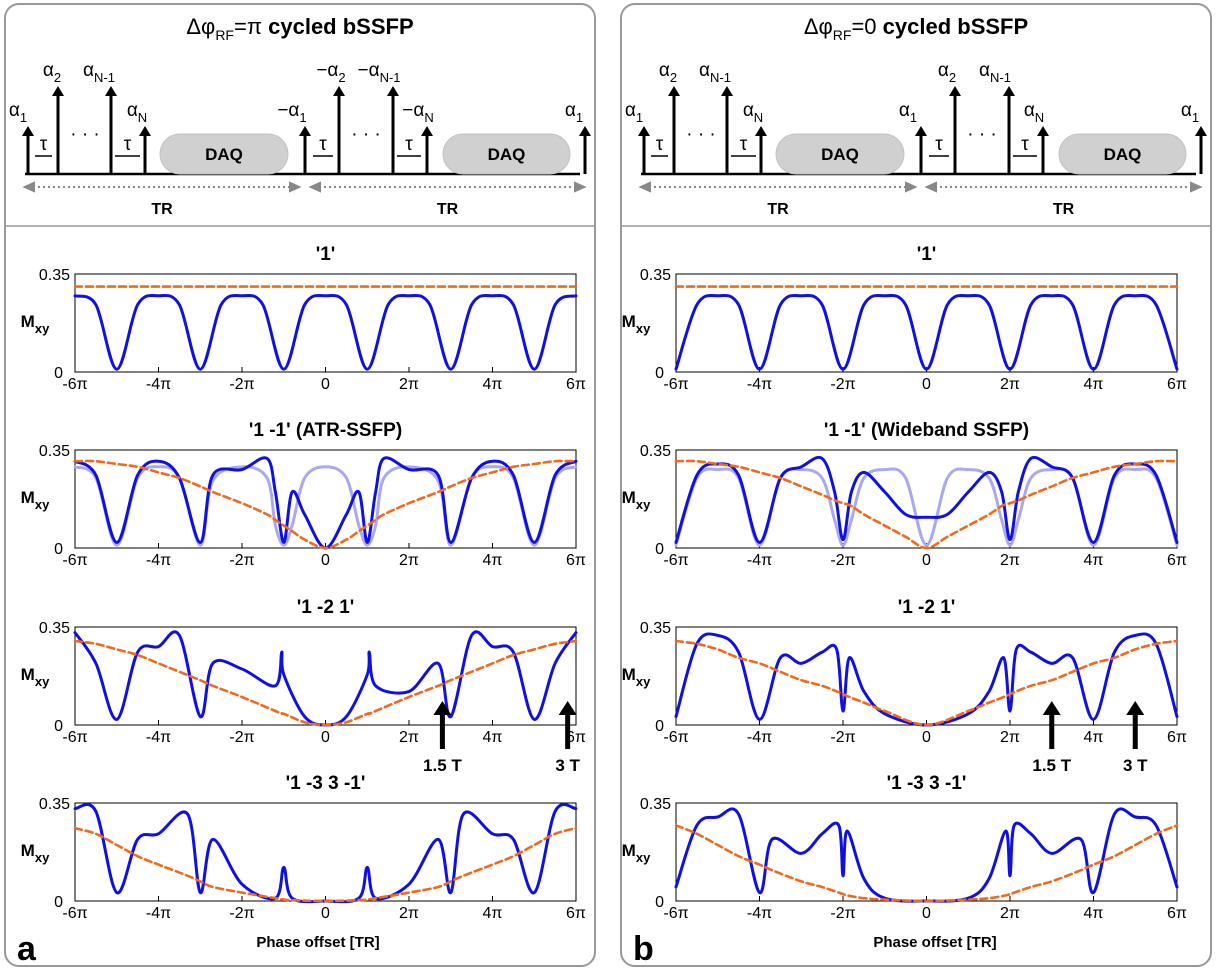 This screenshot has height=971, width=1217. I want to click on plot-a-3: '1 -2 1' 0.35 0 Mxy -6π -4π -2π 0 2π 4π 6π 1.5 T 3 T, so click(303, 686).